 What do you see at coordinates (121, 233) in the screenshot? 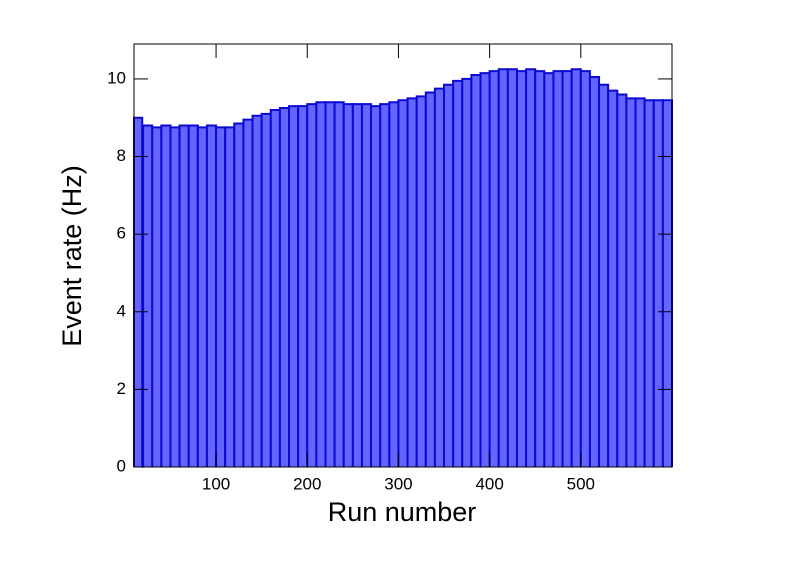
I see `y-tick-label: 6` at bounding box center [121, 233].